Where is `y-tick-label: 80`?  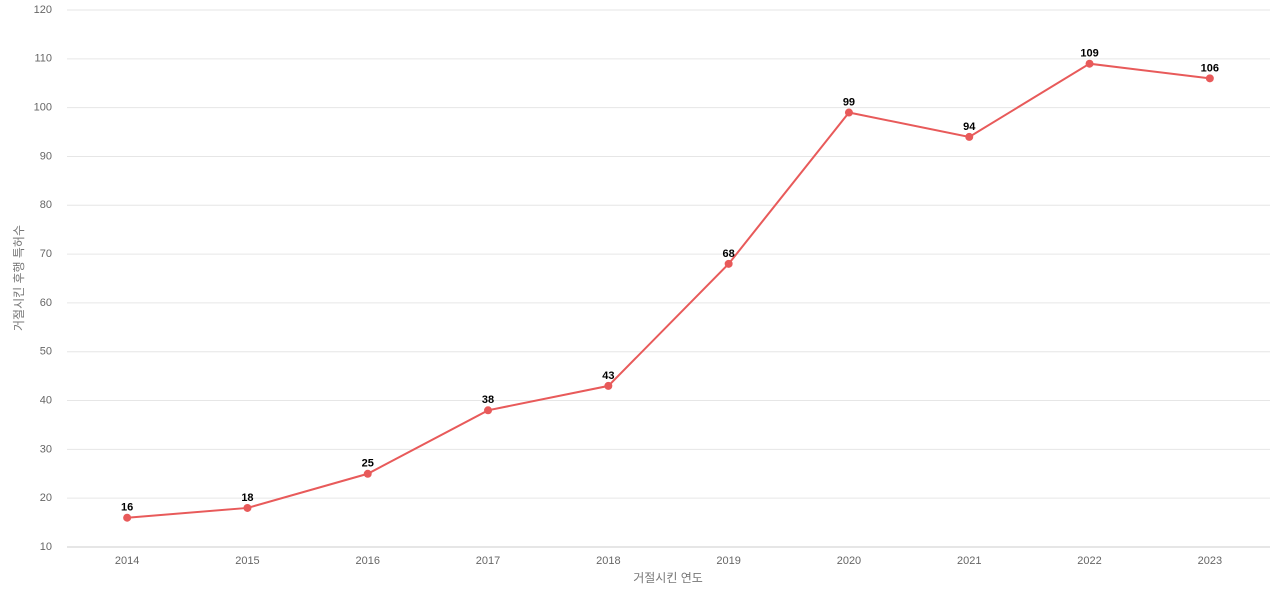
y-tick-label: 80 is located at coordinates (46, 205).